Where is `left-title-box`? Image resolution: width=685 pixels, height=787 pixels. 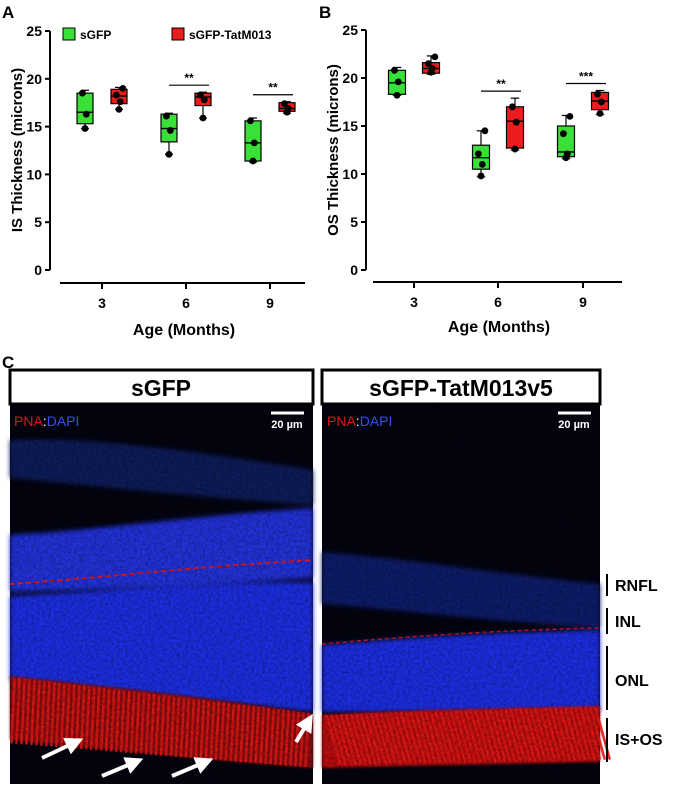
left-title-box is located at coordinates (161, 387).